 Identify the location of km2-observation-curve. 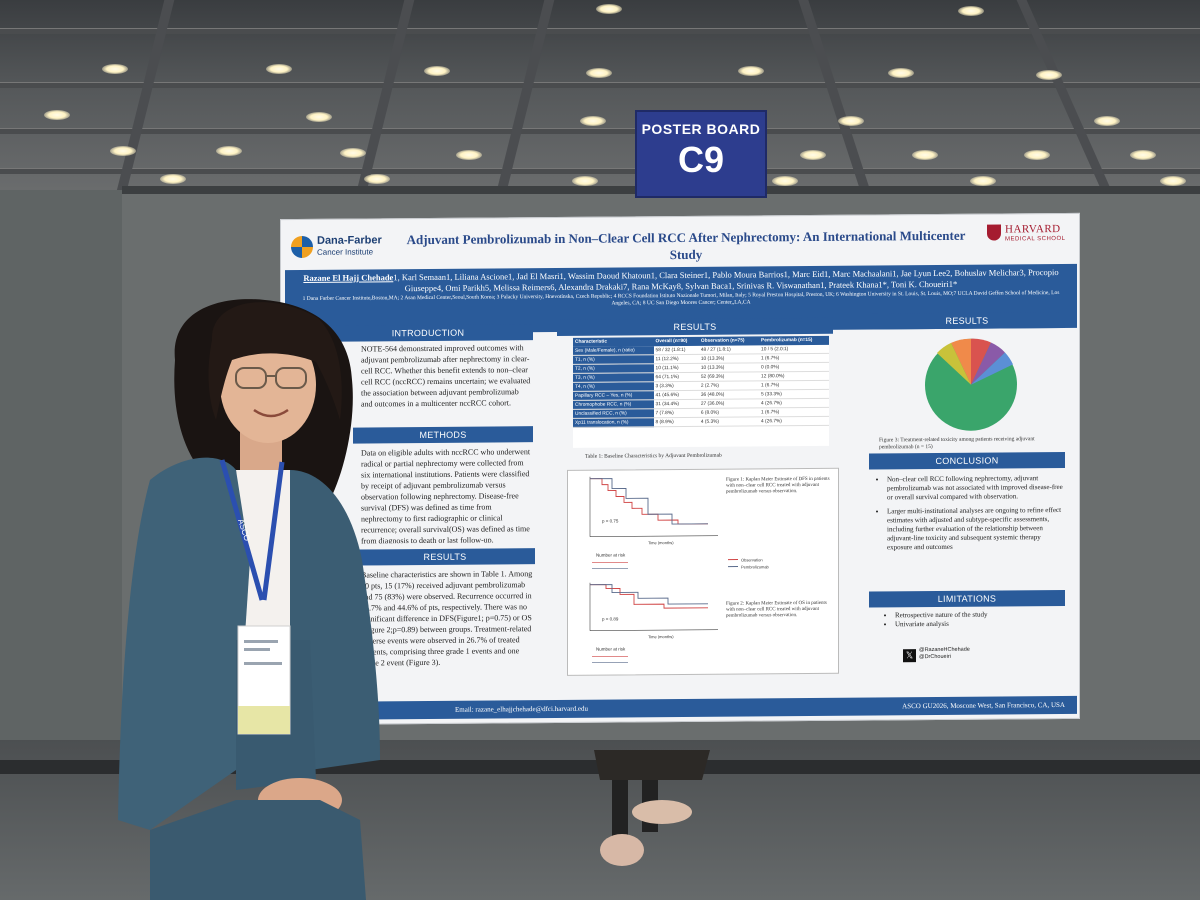
(649, 596).